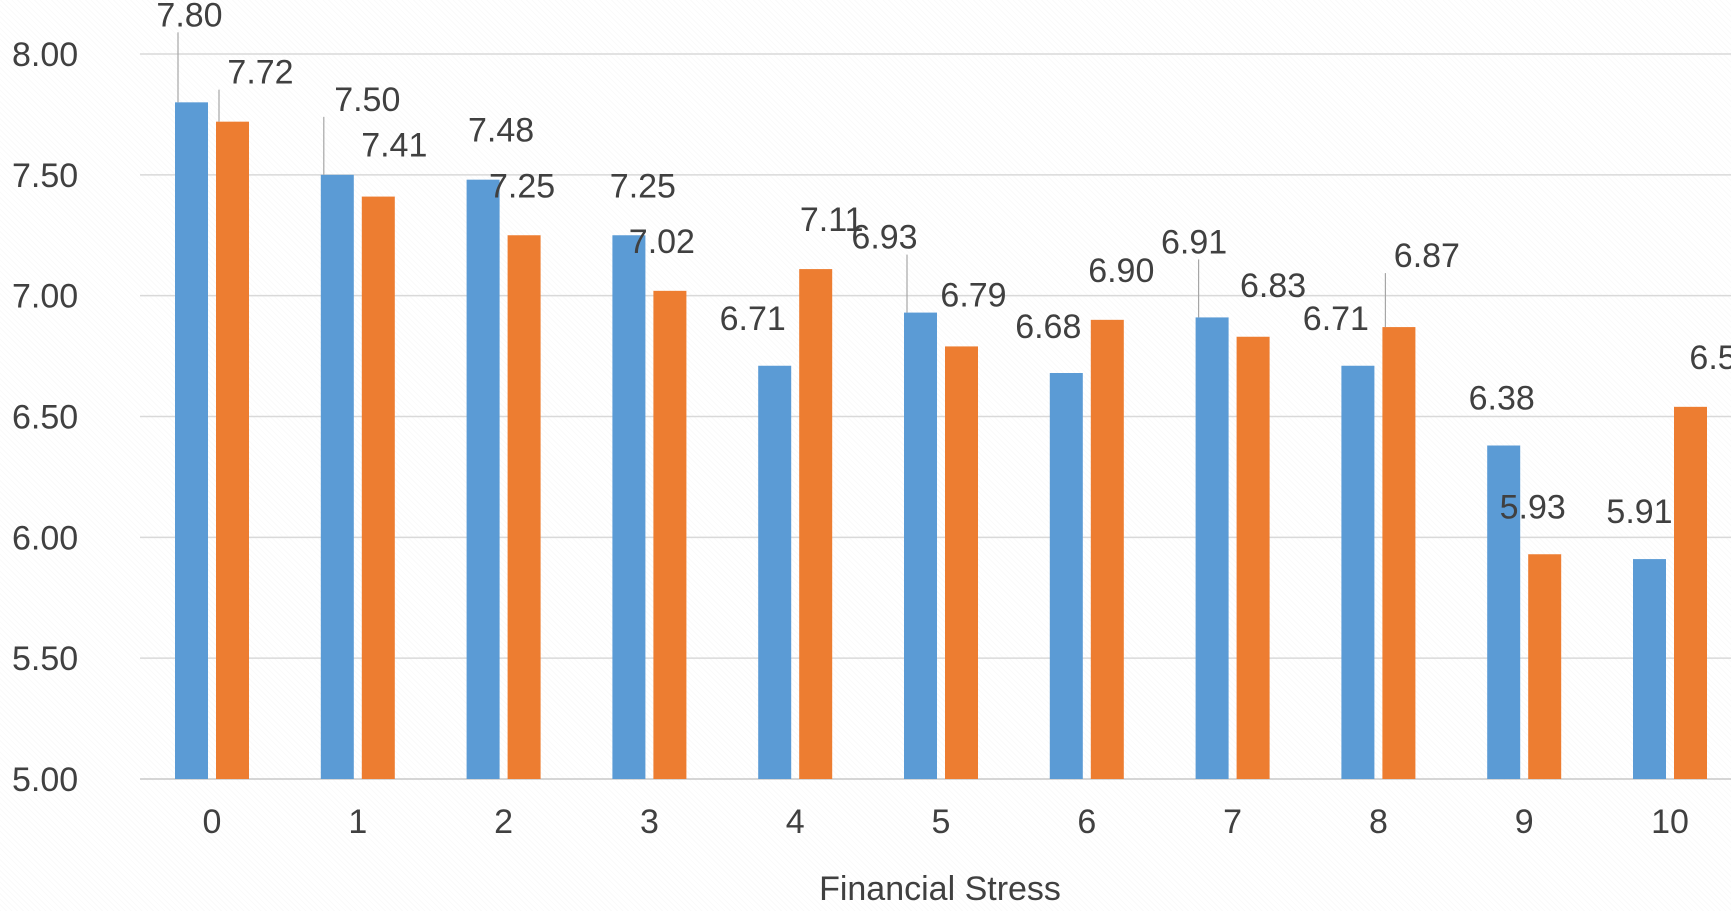  What do you see at coordinates (522, 186) in the screenshot?
I see `data-label-series-2-cat-2: 7.25` at bounding box center [522, 186].